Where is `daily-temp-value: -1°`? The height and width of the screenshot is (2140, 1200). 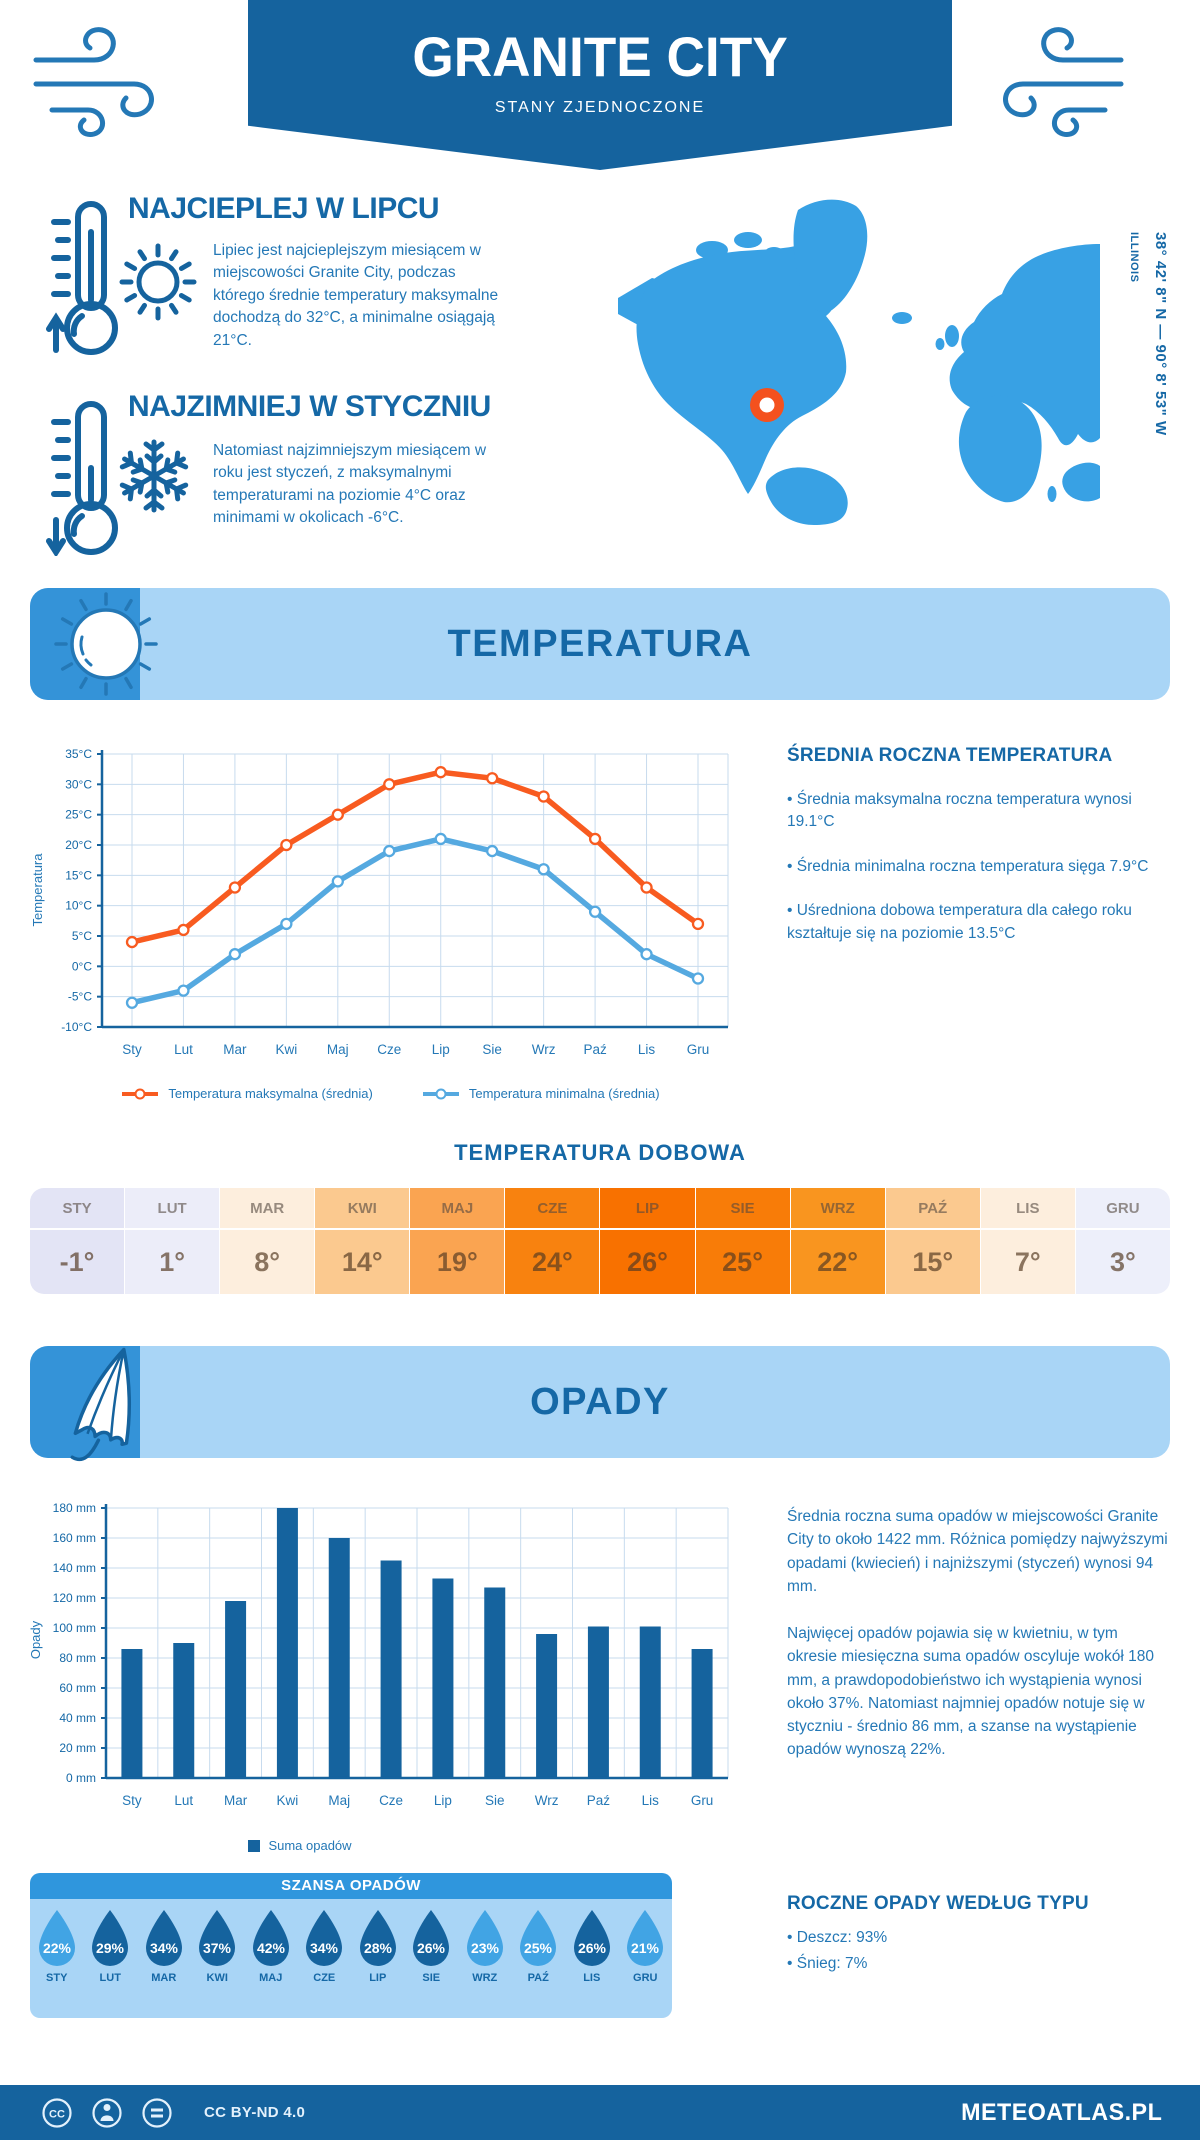
daily-temp-value: -1° is located at coordinates (77, 1262).